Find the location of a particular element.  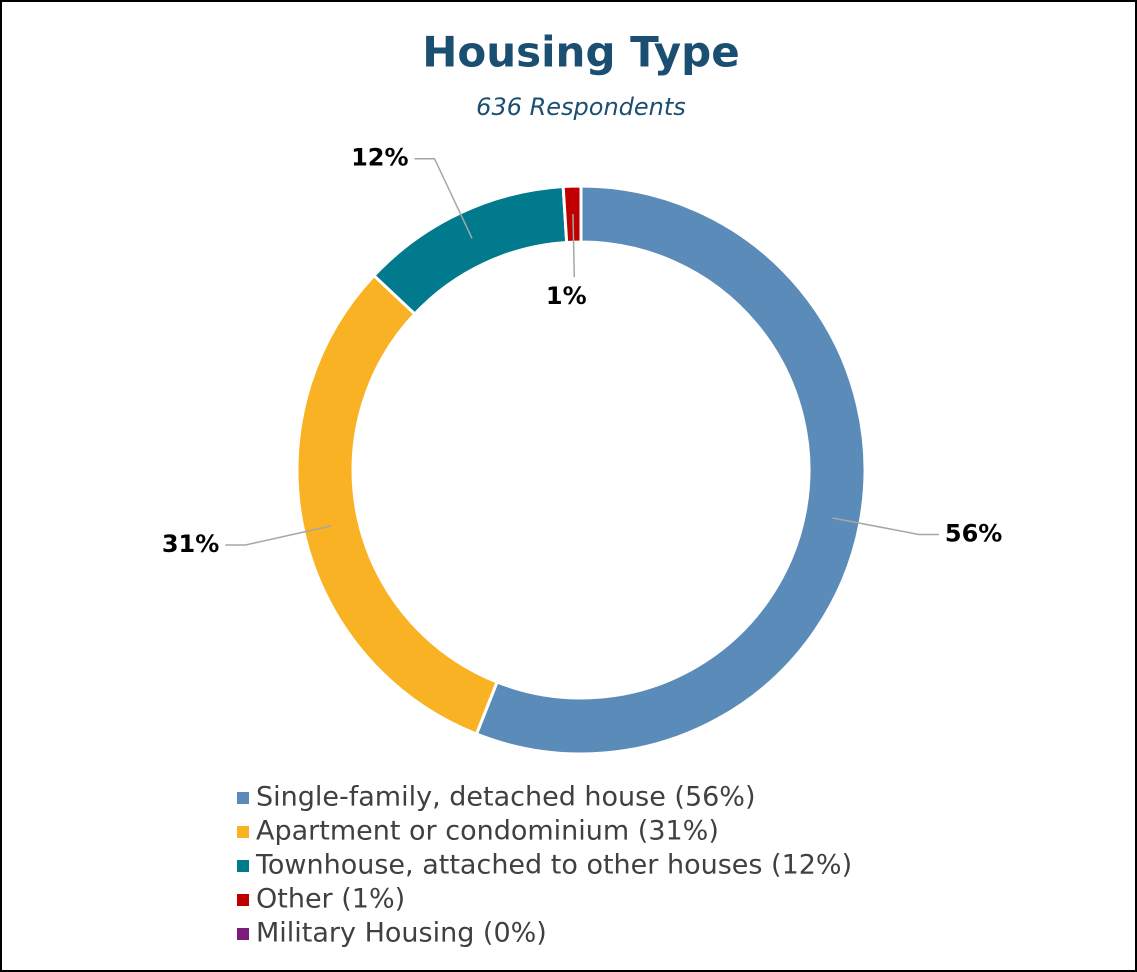

legend-label: Other (1%) is located at coordinates (330, 899).